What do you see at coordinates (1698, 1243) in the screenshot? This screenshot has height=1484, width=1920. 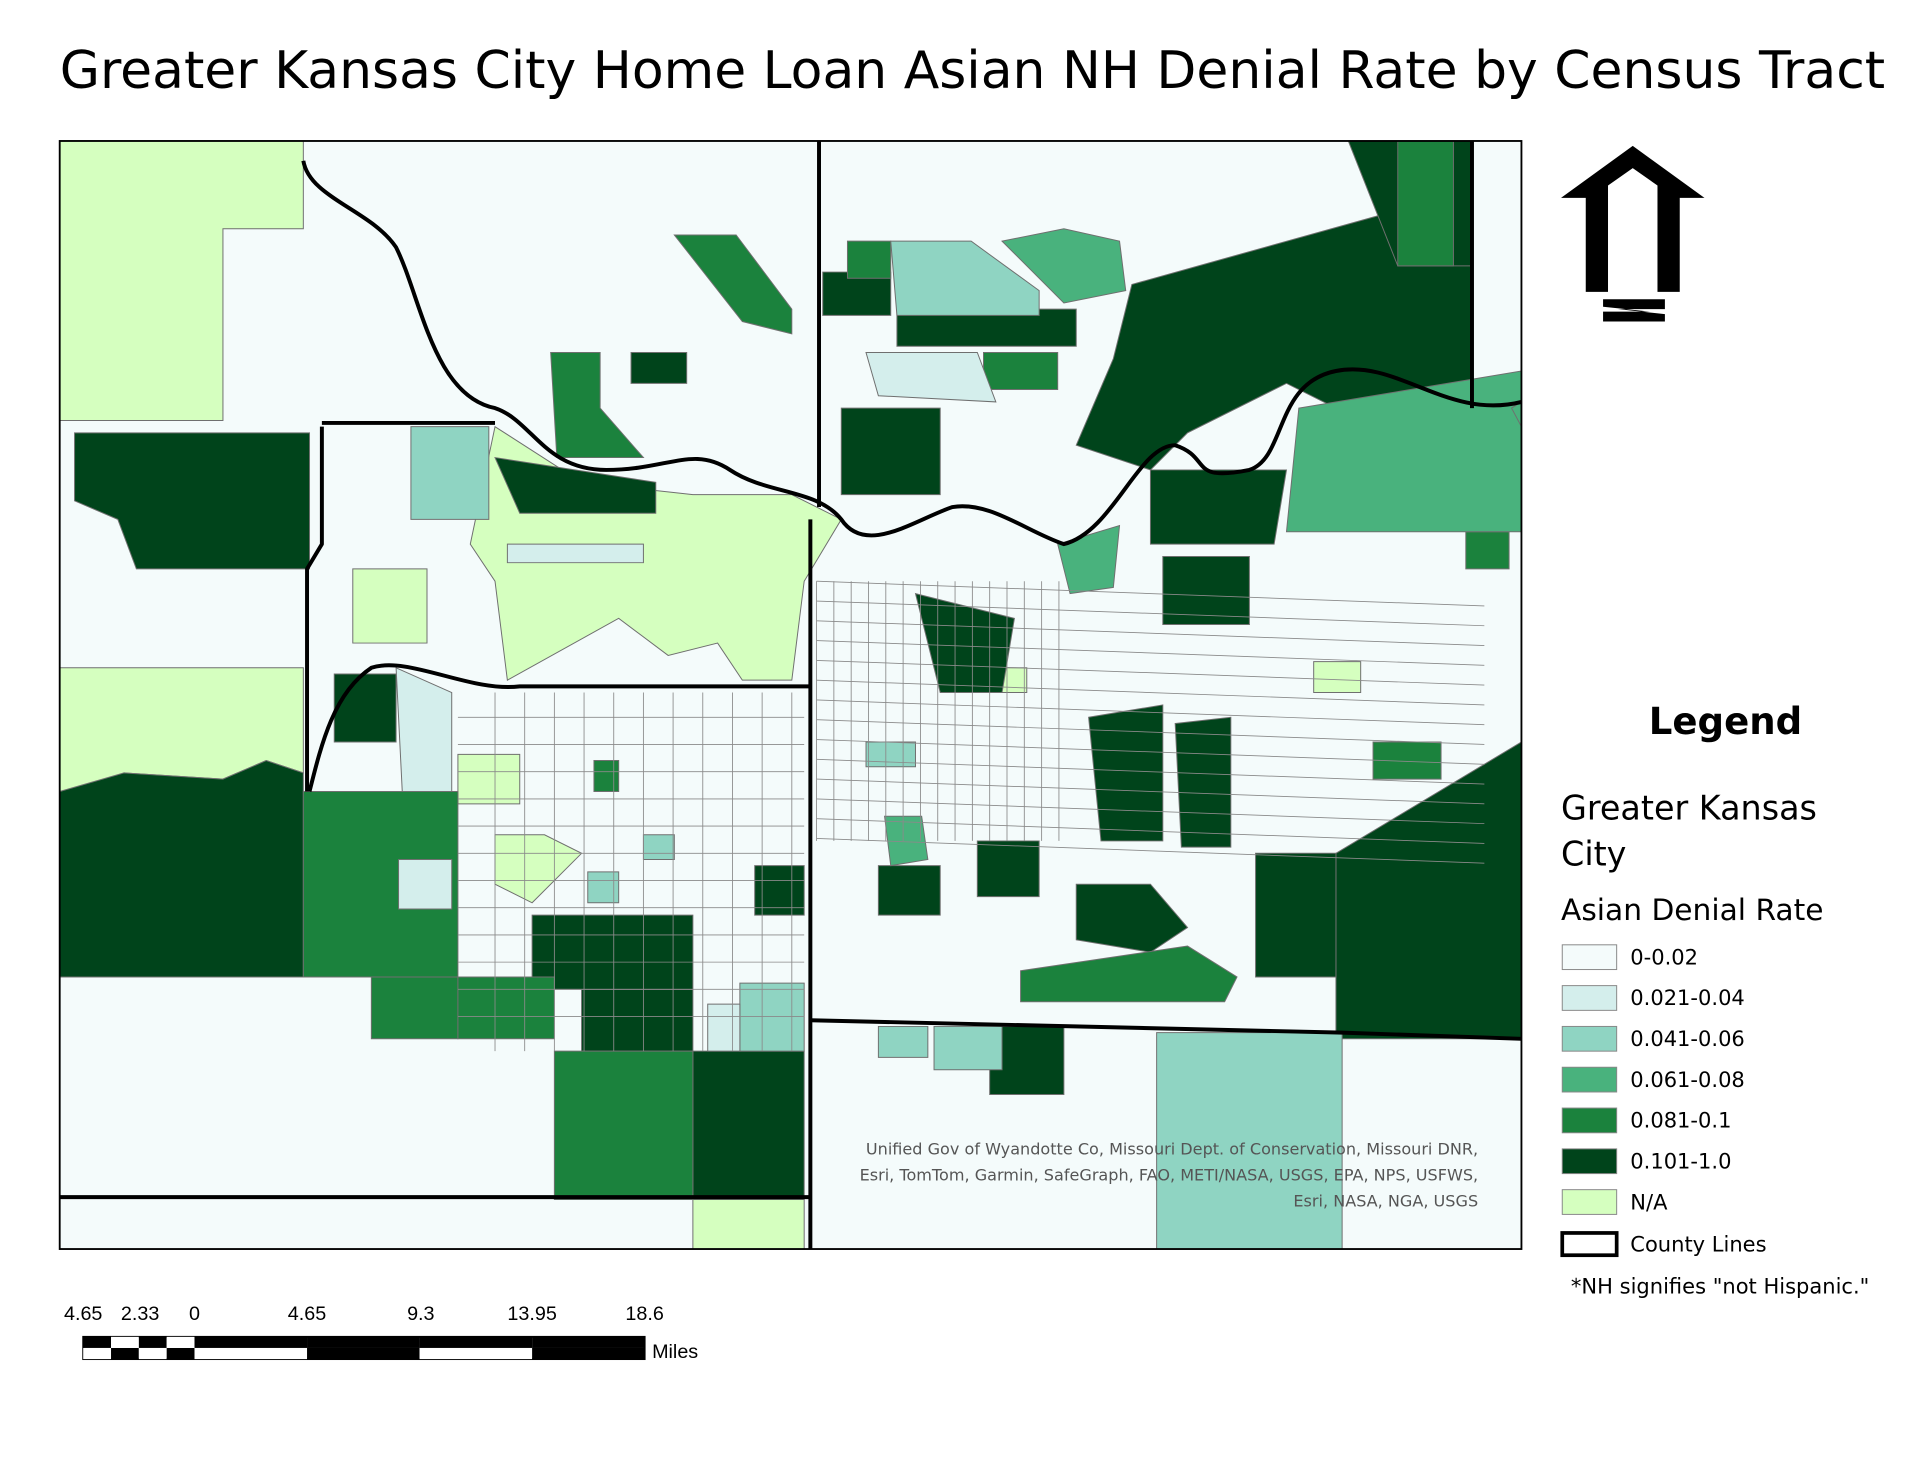 I see `legend-label: County Lines` at bounding box center [1698, 1243].